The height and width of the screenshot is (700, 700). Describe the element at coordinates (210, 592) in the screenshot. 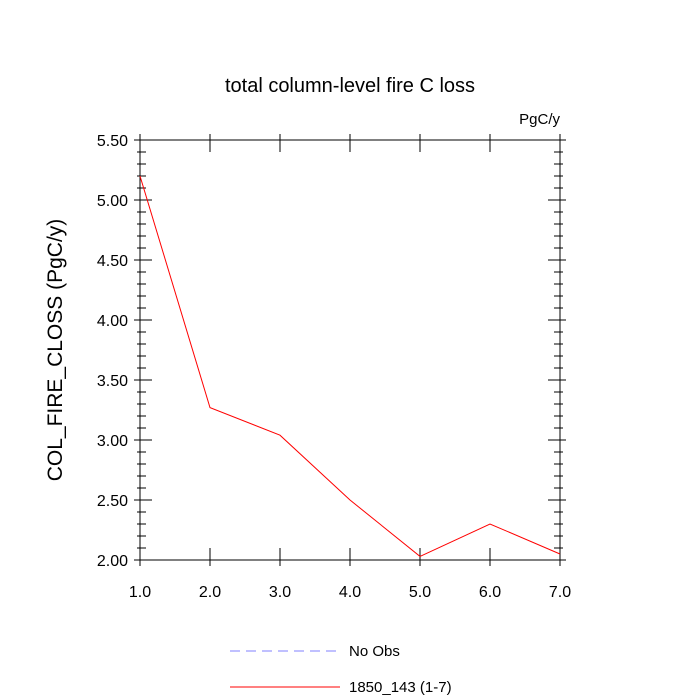

I see `x-tick-label: 2.0` at that location.